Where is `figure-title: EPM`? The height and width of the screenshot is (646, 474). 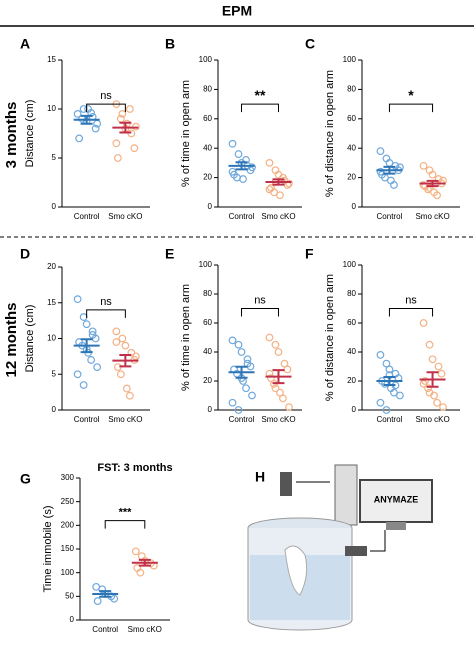 figure-title: EPM is located at coordinates (237, 11).